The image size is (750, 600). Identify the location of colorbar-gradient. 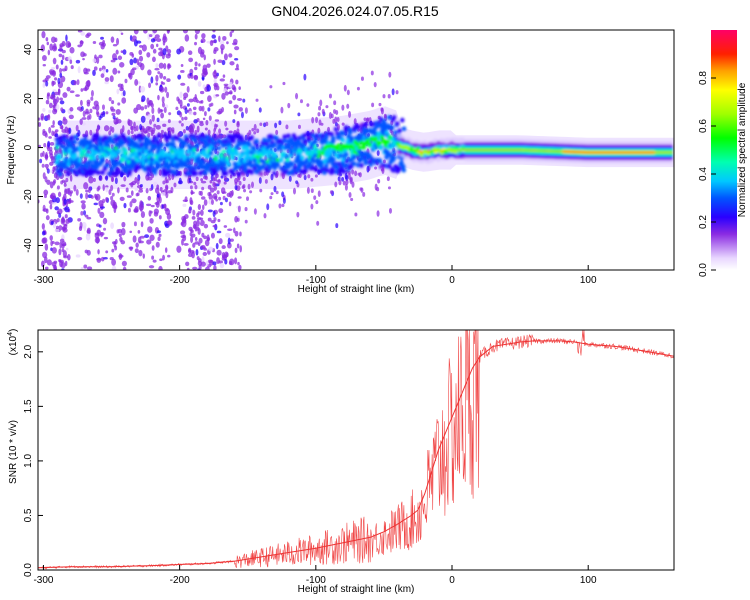
(724, 150).